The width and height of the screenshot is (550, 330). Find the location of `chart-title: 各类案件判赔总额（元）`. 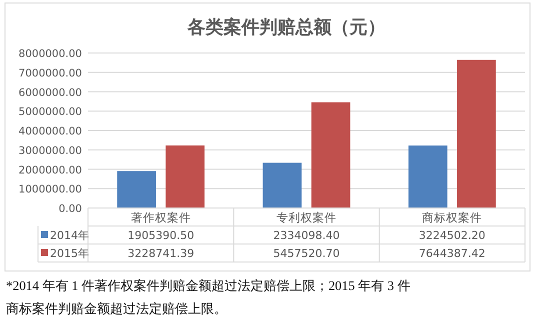

chart-title: 各类案件判赔总额（元） is located at coordinates (286, 27).